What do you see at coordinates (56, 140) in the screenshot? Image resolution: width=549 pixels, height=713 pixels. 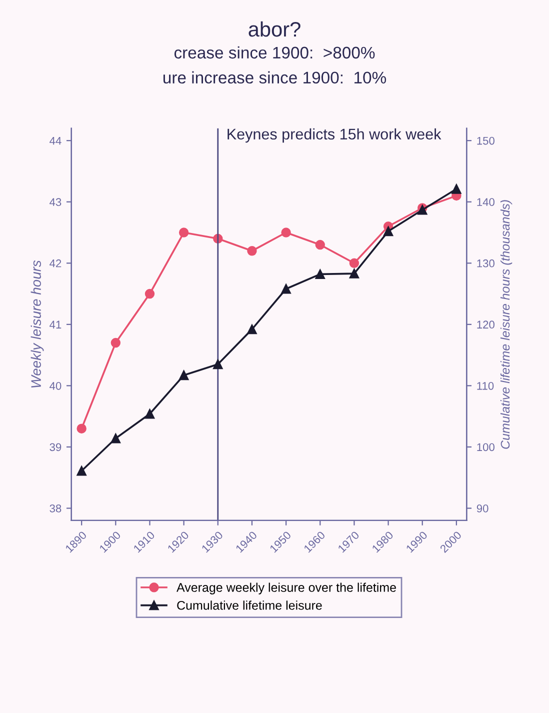 I see `y-tick-label: 44` at bounding box center [56, 140].